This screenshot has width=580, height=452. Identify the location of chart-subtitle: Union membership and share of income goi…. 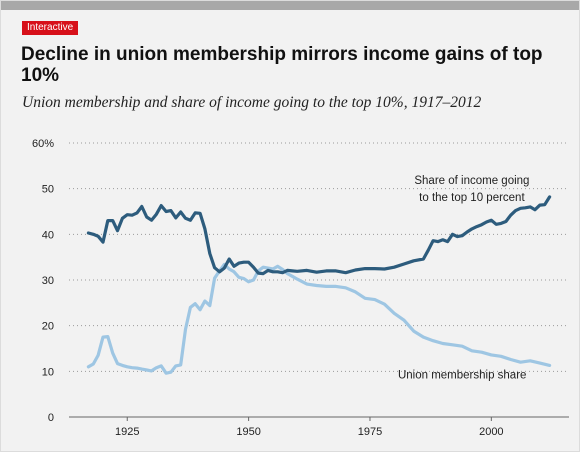
(252, 102).